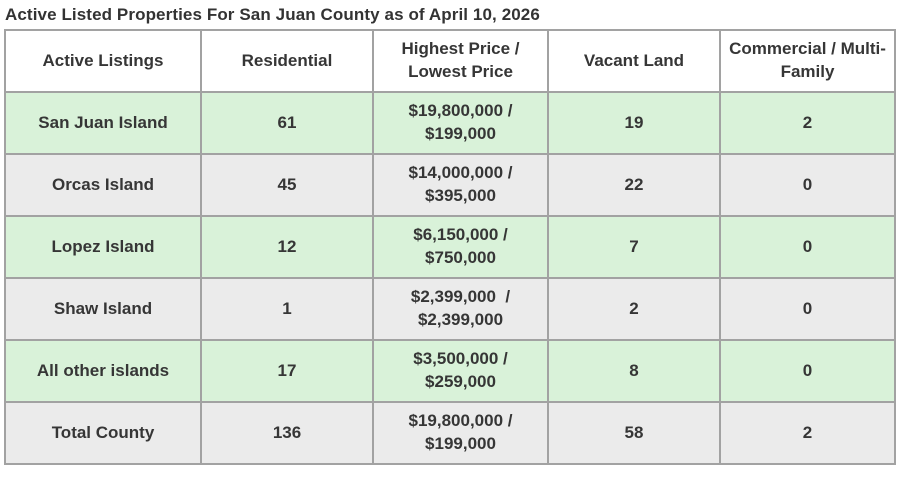  What do you see at coordinates (460, 173) in the screenshot?
I see `highest-price: $14,000,000 /` at bounding box center [460, 173].